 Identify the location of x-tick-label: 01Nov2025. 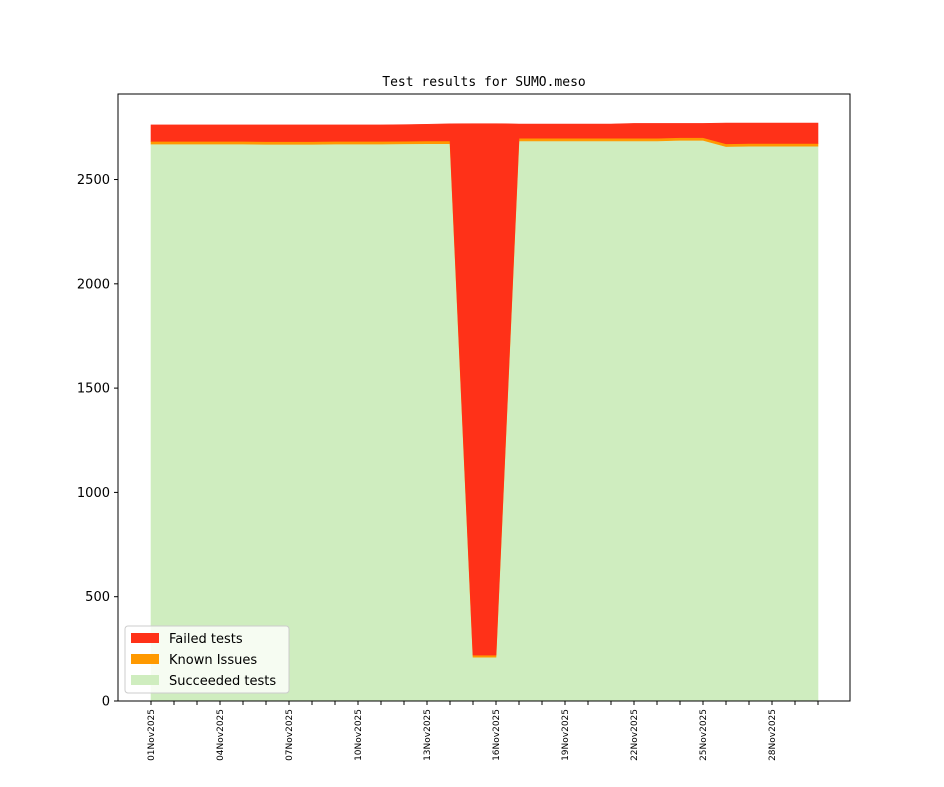
(152, 735).